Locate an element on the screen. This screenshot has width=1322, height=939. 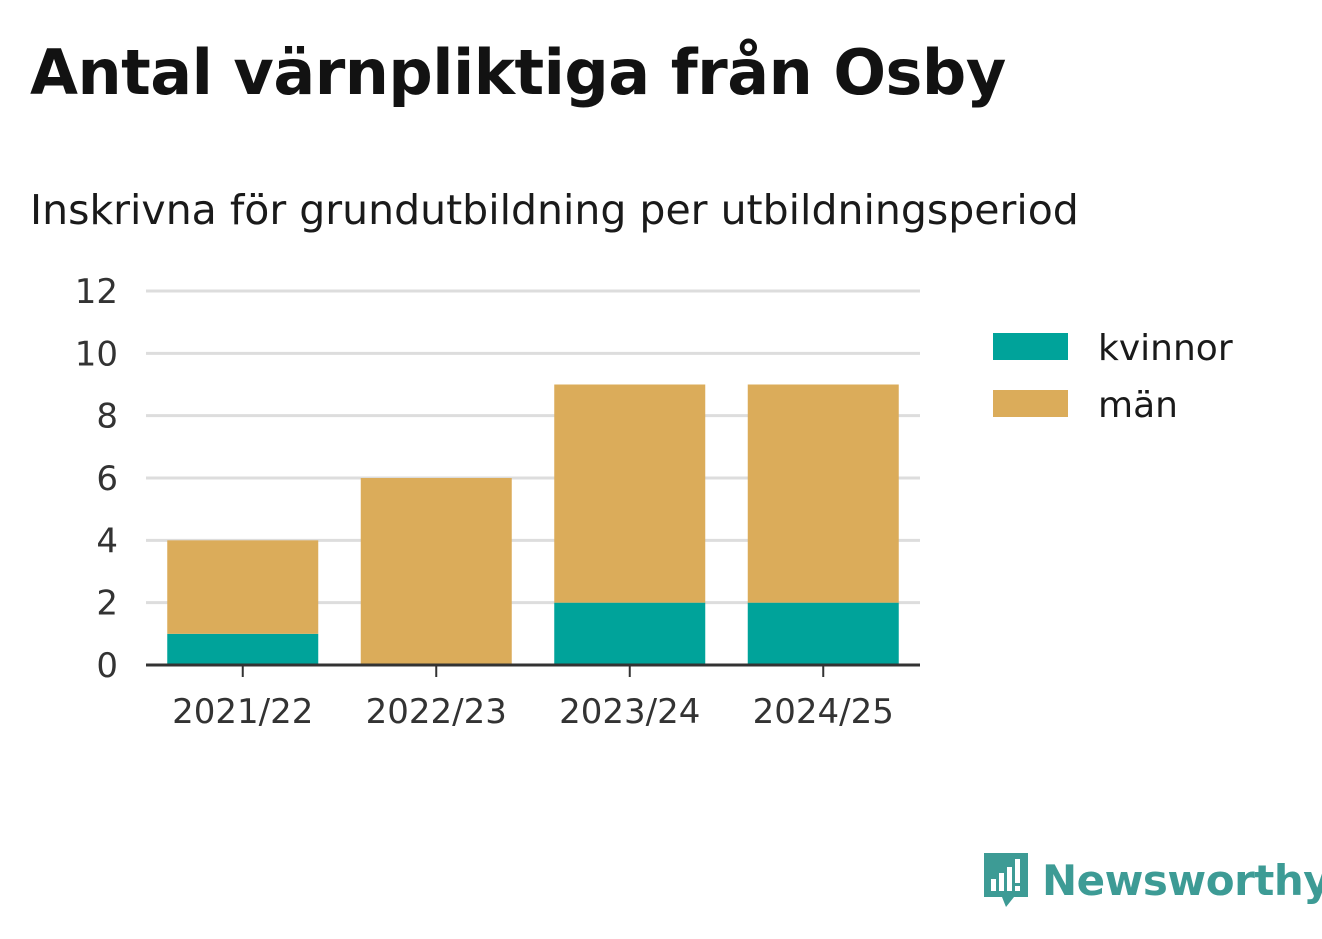
newsworthy-brand-name: Newsworthy is located at coordinates (1182, 880).